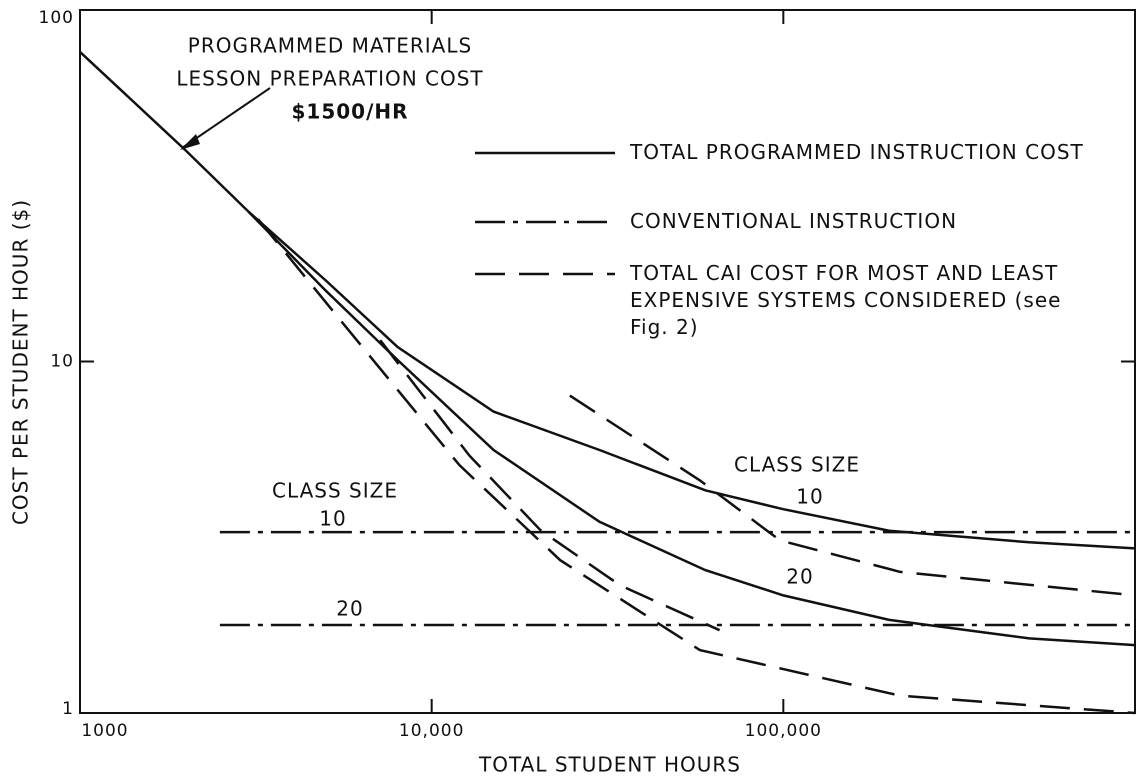  Describe the element at coordinates (68, 709) in the screenshot. I see `y-tick-label: 1` at that location.